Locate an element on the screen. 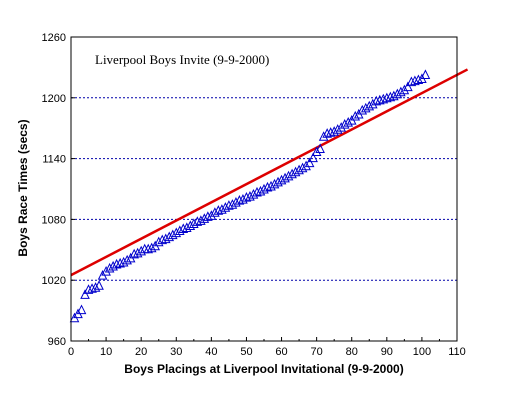 This screenshot has height=408, width=528. y-tick-label: 1200 is located at coordinates (54, 99).